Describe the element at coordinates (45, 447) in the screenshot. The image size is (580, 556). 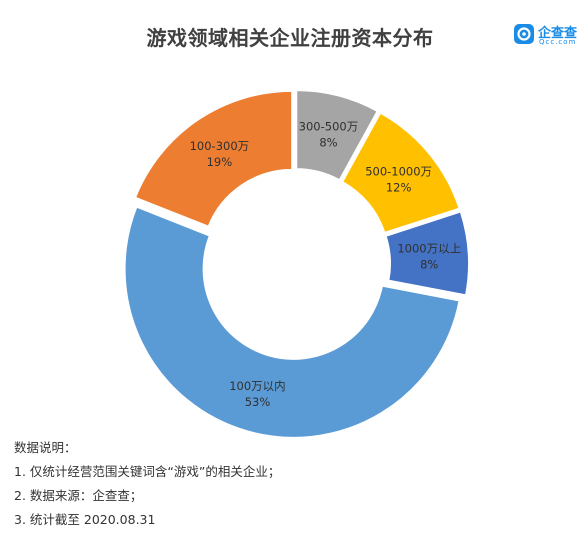
I see `notes-heading: 数据说明：` at that location.